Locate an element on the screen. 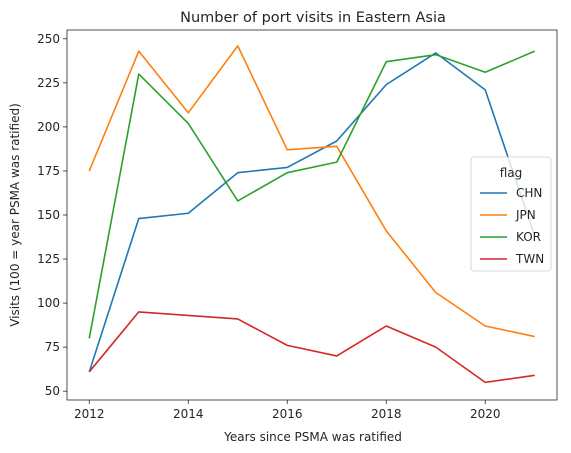  chart-title: Number of port visits in Eastern Asia is located at coordinates (313, 18).